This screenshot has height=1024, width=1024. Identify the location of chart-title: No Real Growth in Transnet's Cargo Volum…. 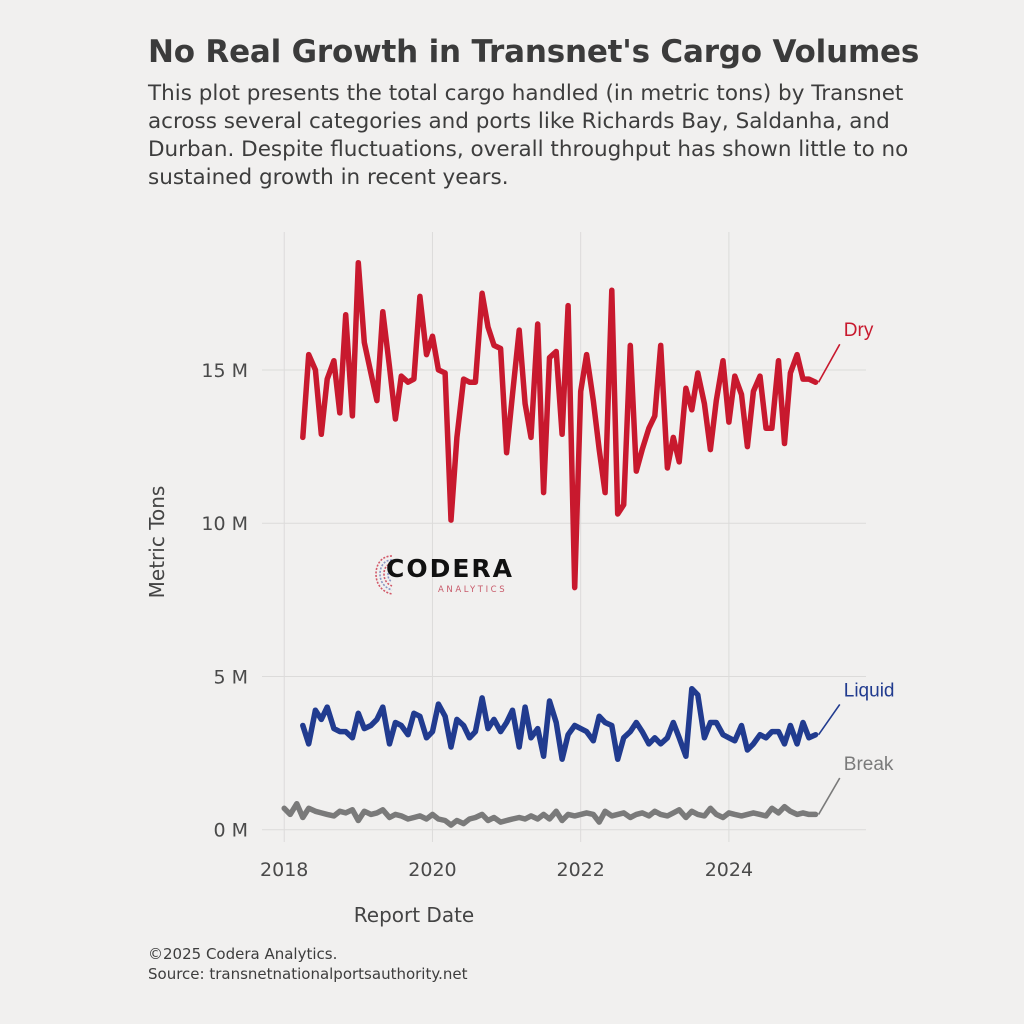
(534, 52).